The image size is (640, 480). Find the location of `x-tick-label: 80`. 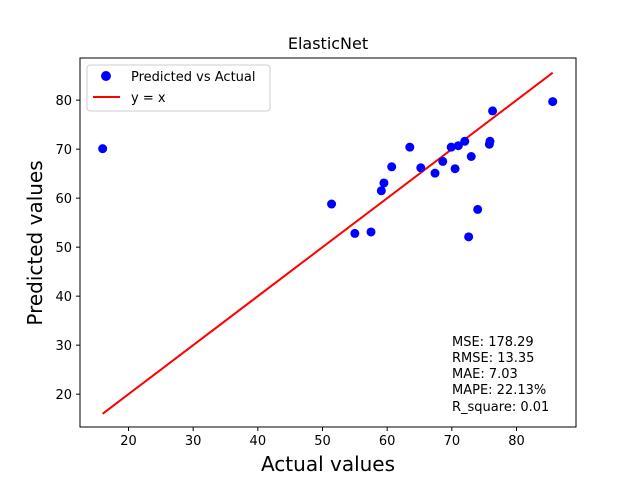

x-tick-label: 80 is located at coordinates (516, 441).